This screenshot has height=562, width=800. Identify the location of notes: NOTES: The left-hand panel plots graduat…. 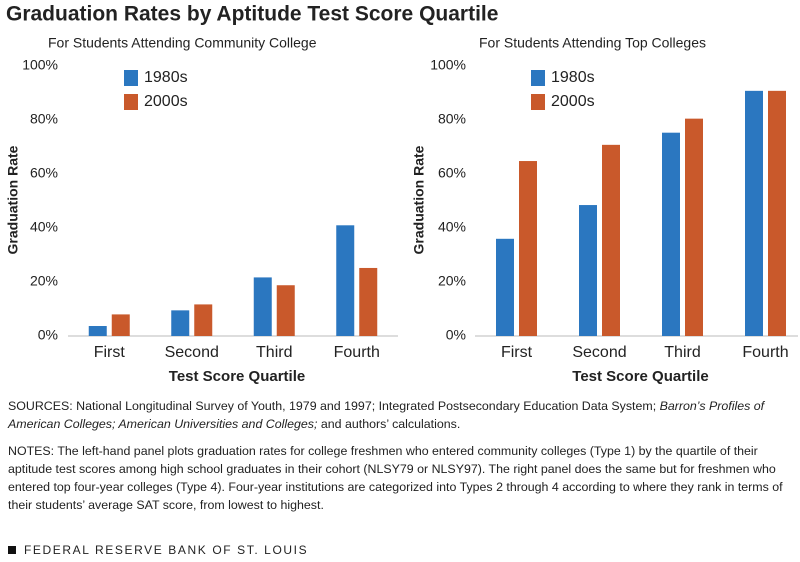
(395, 478).